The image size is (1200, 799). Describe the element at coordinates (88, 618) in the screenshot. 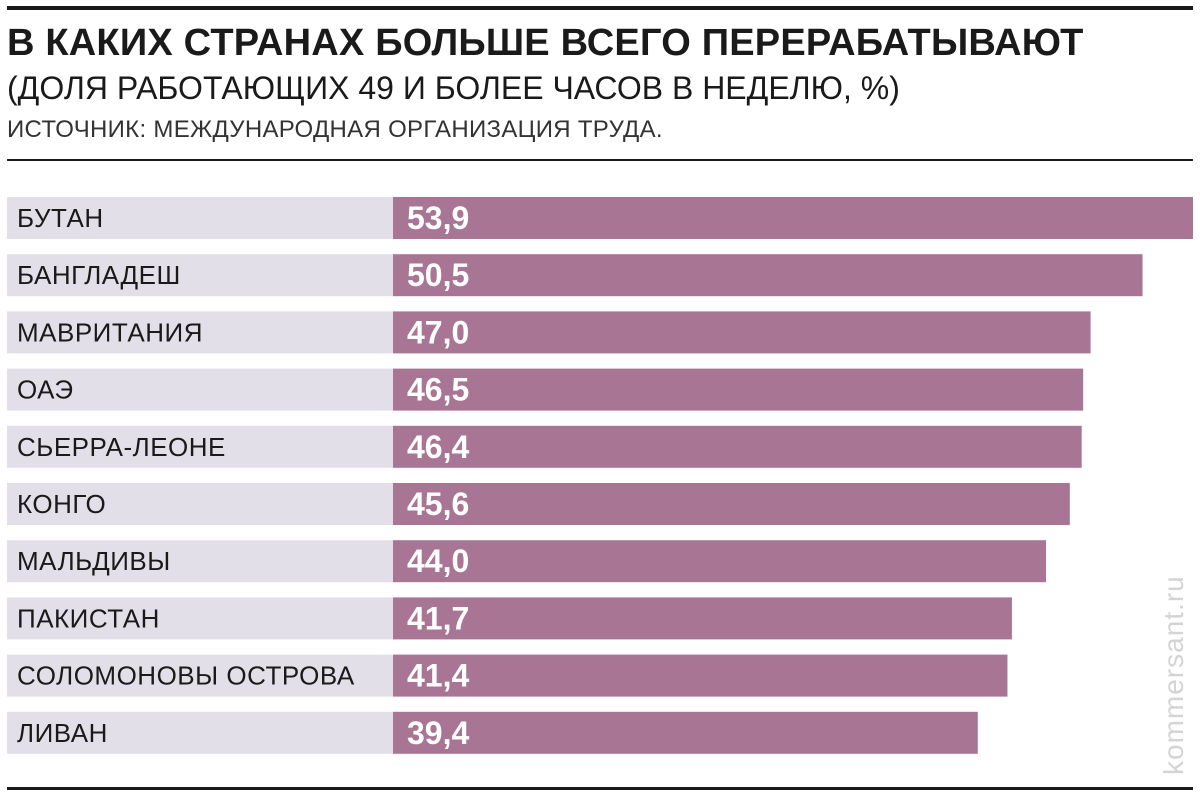

I see `category-label: ПАКИСТАН` at that location.